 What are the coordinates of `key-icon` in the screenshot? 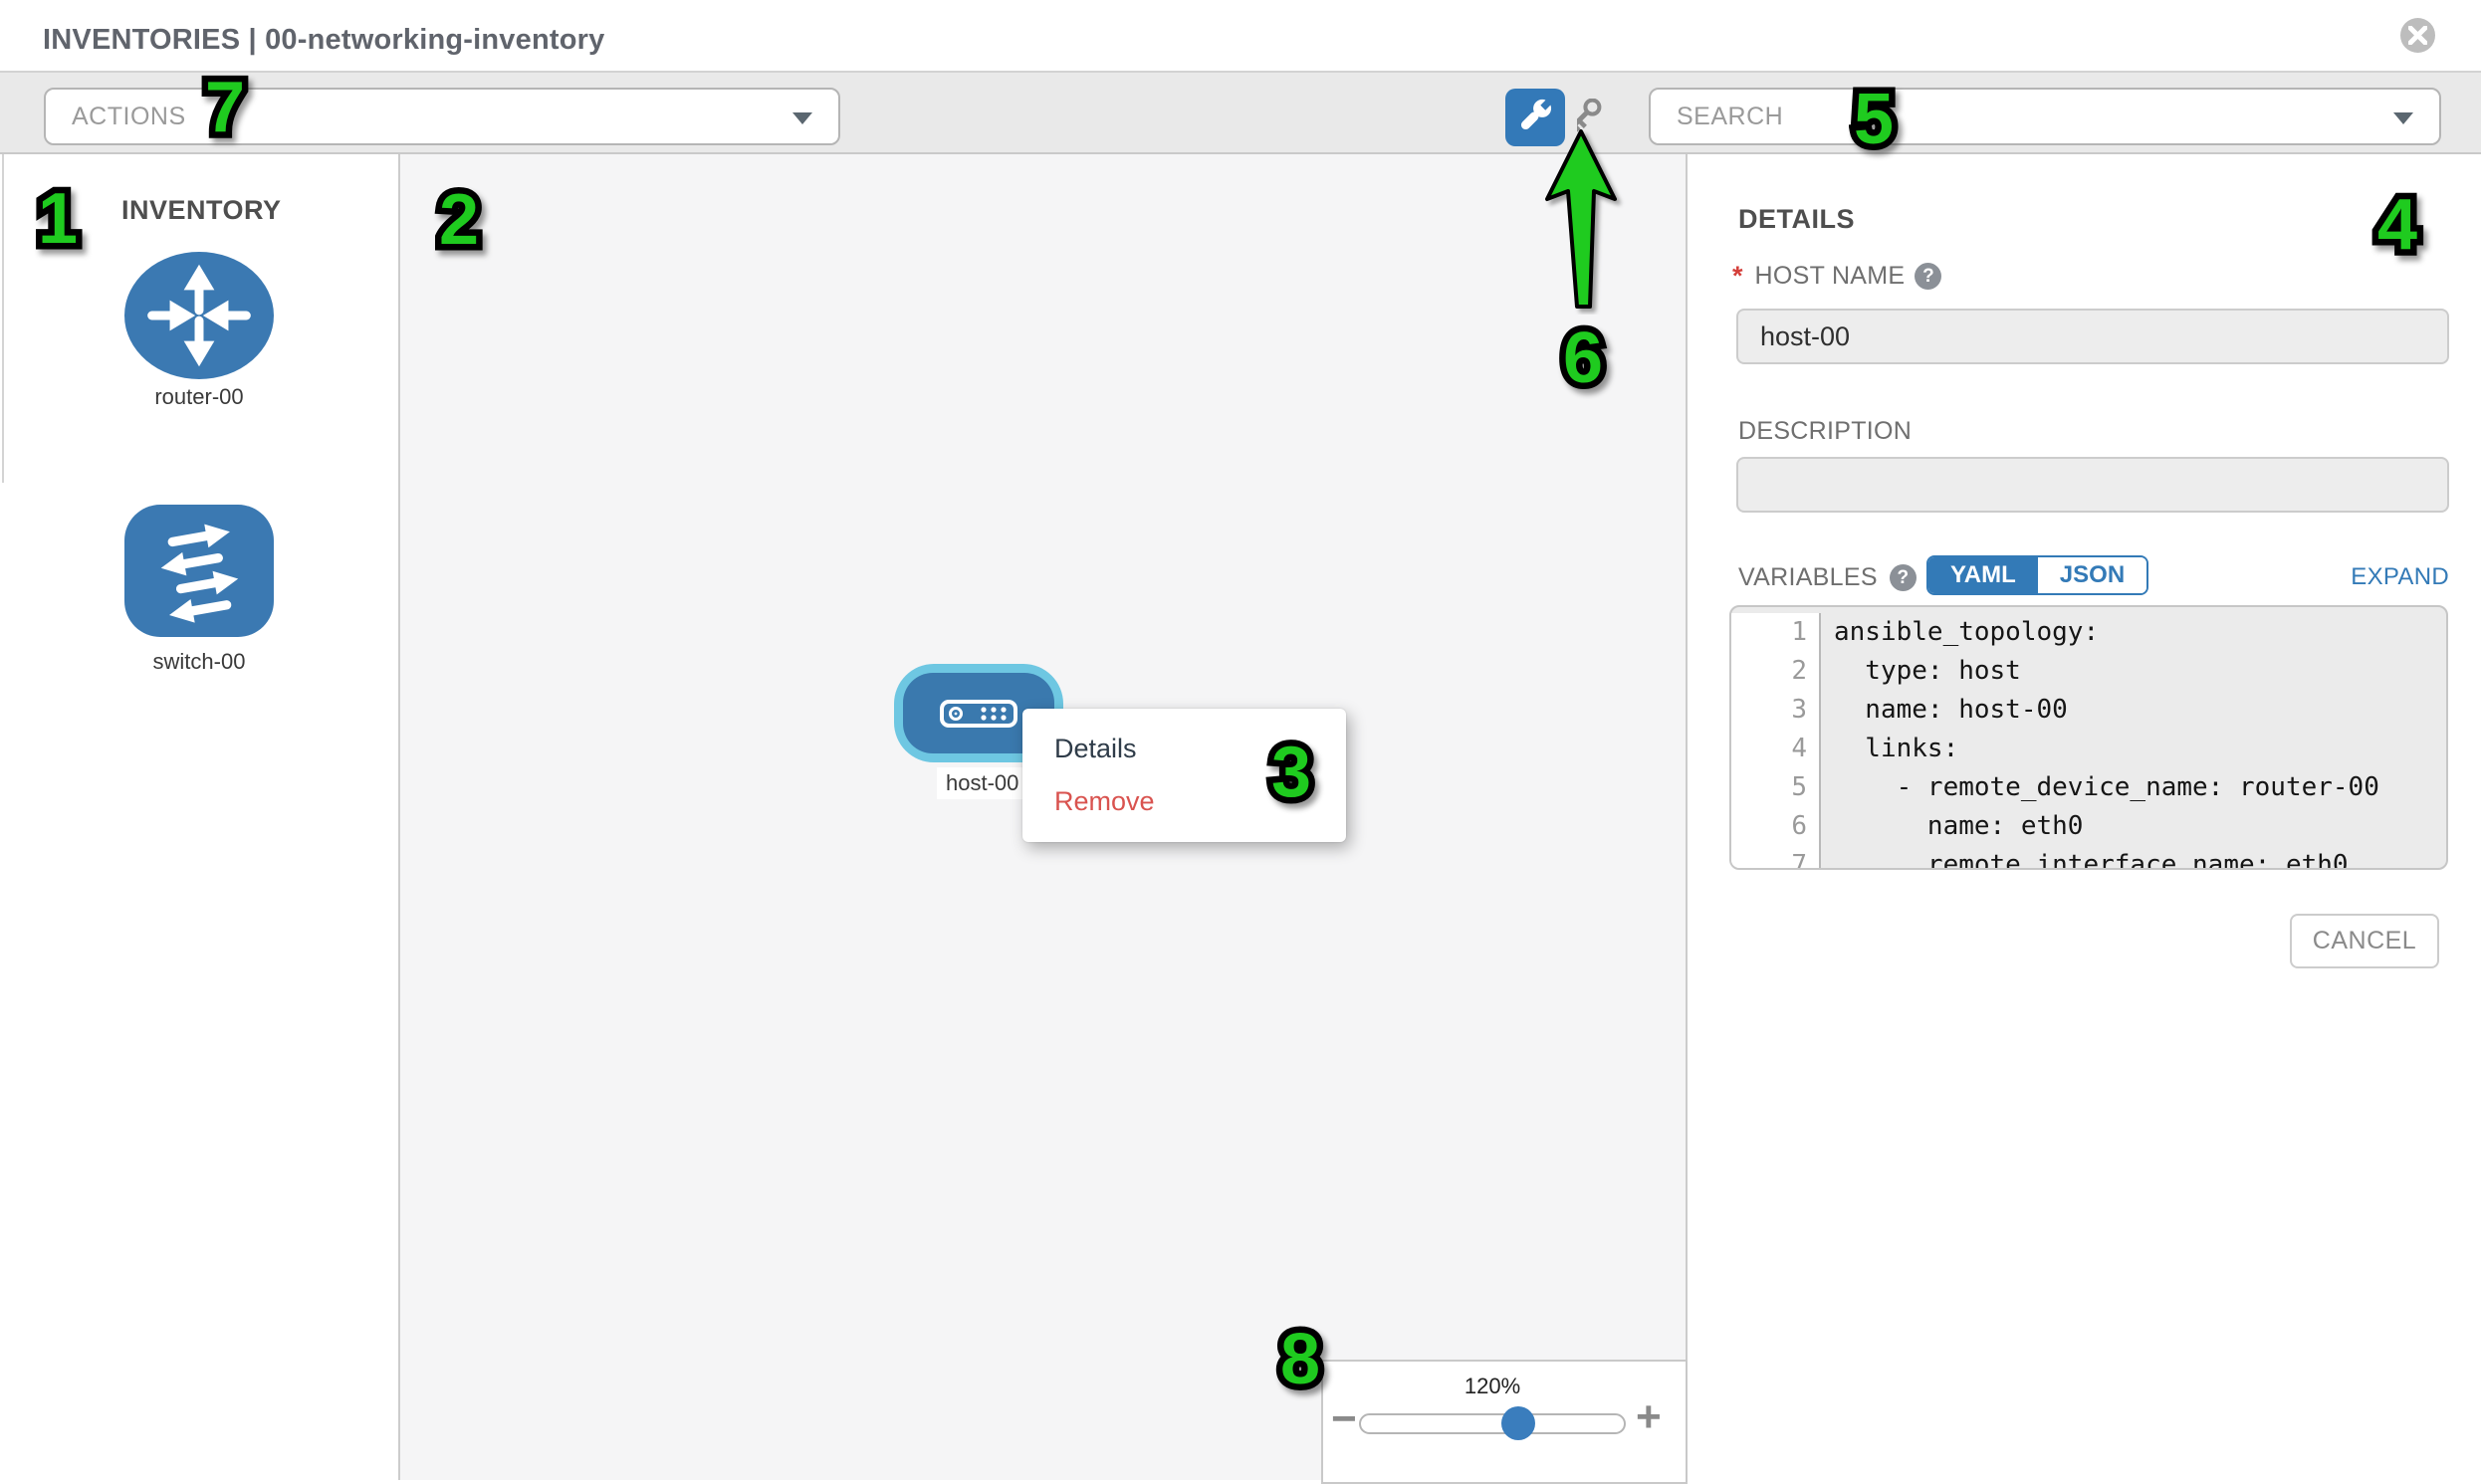 It's located at (1586, 115).